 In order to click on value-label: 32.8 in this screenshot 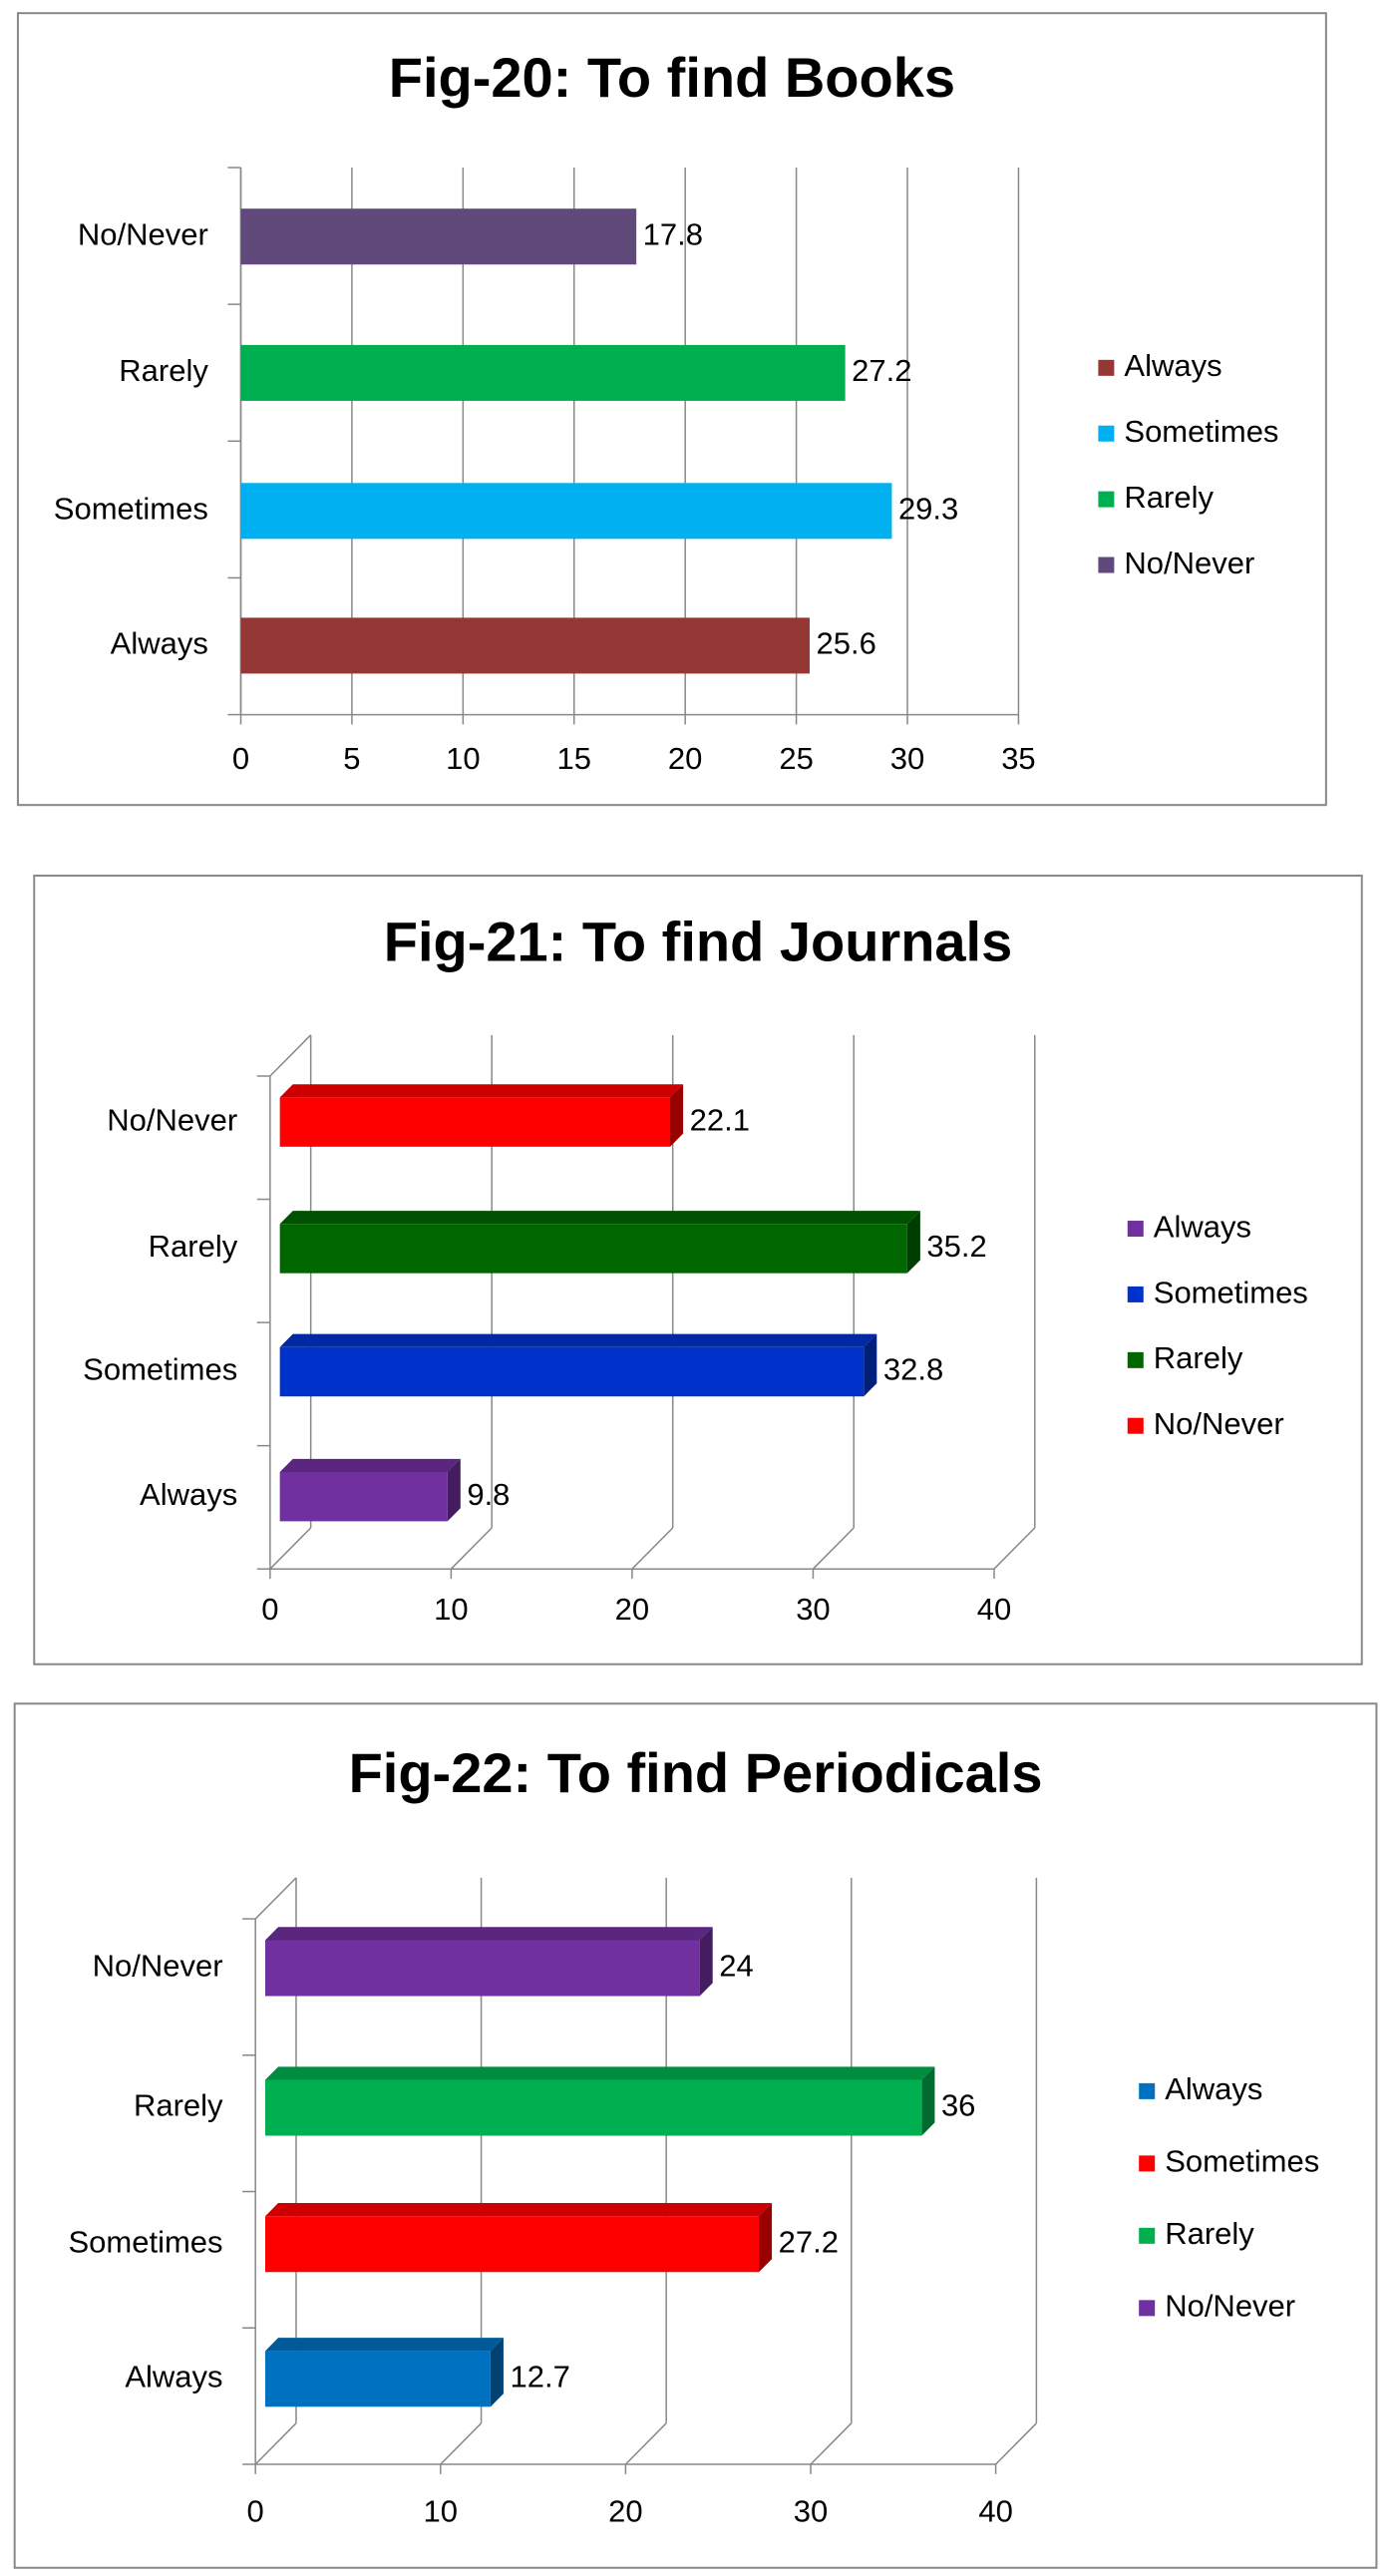, I will do `click(913, 1370)`.